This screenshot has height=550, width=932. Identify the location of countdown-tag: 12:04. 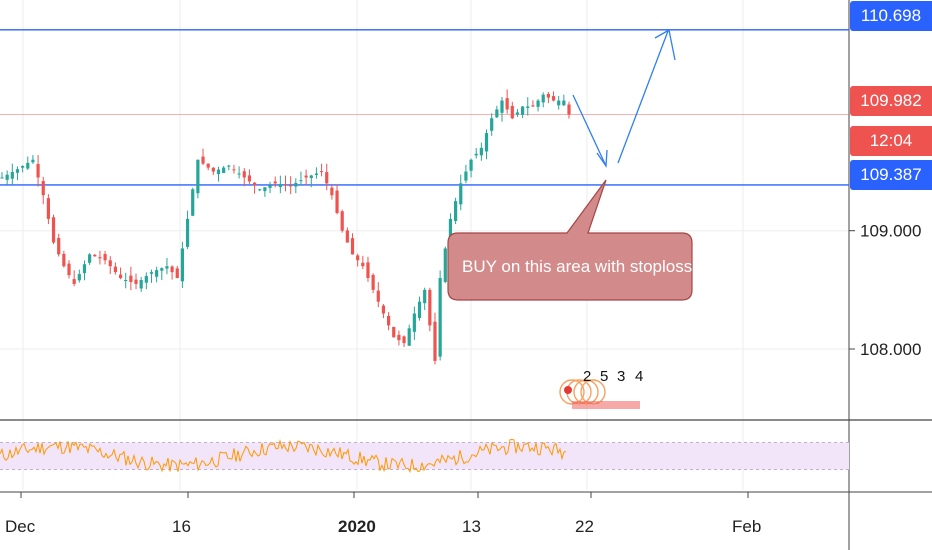
(891, 141).